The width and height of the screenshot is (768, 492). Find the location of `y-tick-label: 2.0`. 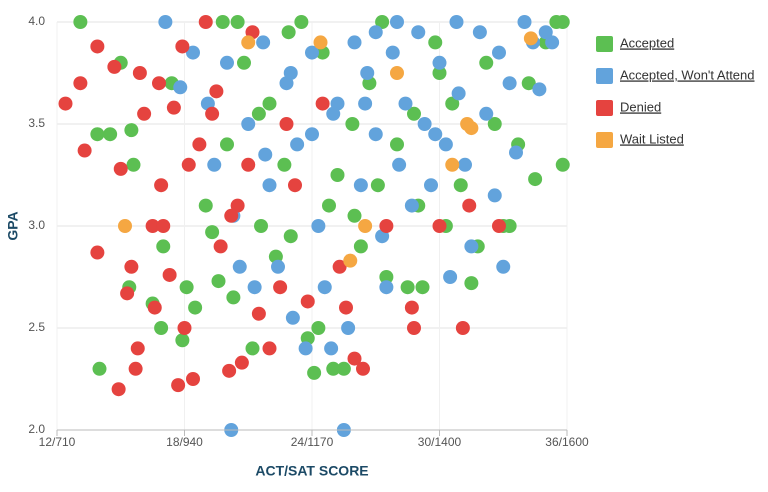

y-tick-label: 2.0 is located at coordinates (36, 429).